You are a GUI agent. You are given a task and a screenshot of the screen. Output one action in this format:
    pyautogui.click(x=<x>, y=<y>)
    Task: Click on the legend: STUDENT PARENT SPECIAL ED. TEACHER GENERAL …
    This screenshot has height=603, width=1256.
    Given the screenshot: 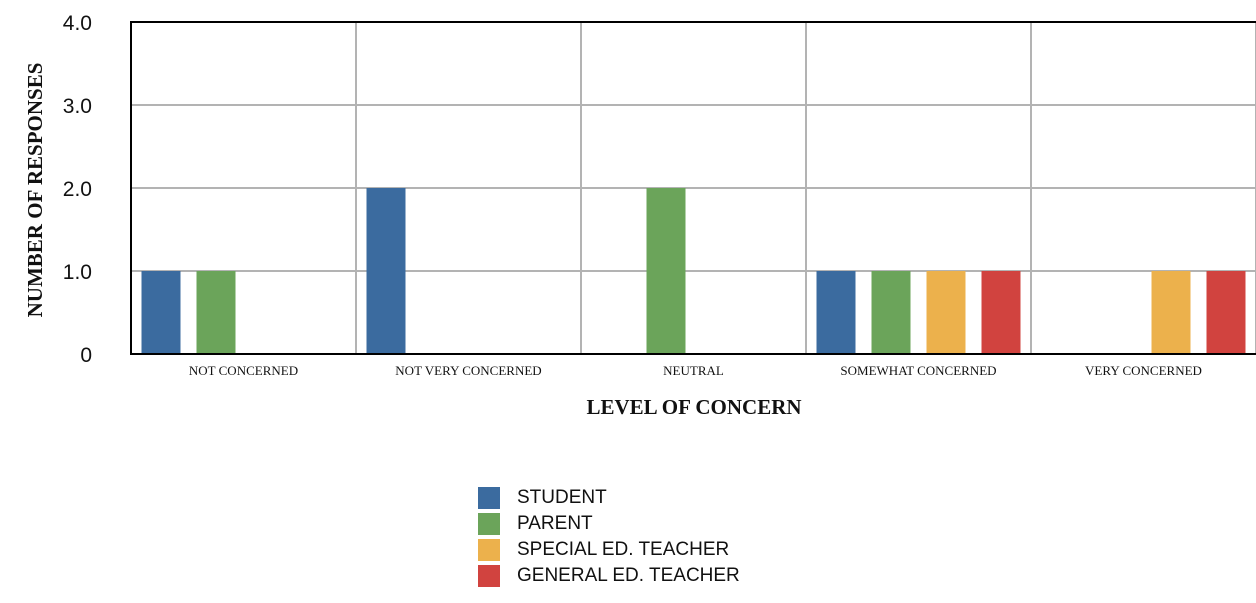 What is the action you would take?
    pyautogui.click(x=609, y=537)
    